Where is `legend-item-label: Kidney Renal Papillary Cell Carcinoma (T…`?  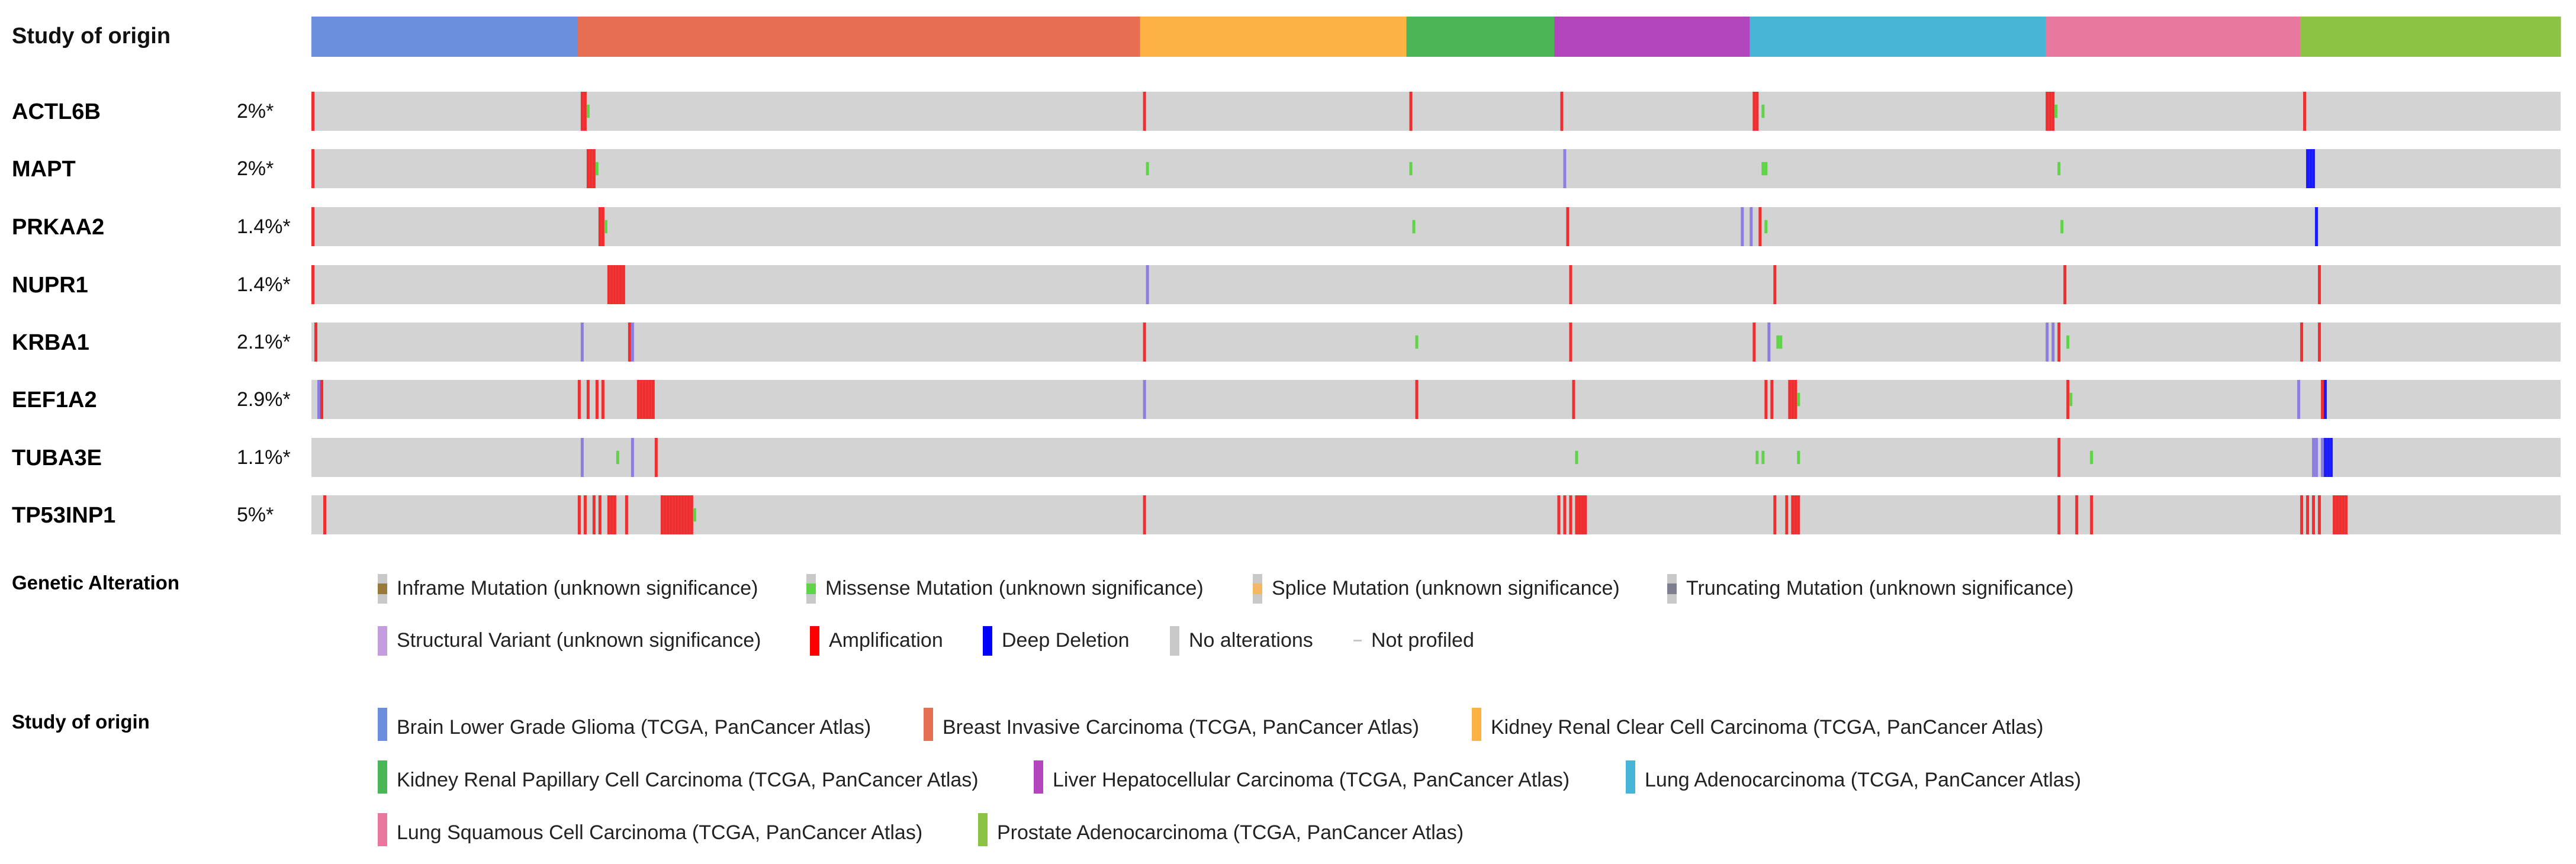
legend-item-label: Kidney Renal Papillary Cell Carcinoma (T… is located at coordinates (688, 780).